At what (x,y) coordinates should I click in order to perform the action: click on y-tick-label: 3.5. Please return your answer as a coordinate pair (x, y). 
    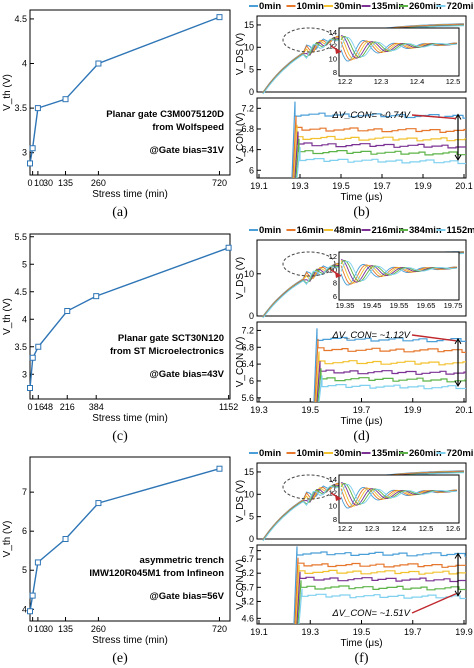
    Looking at the image, I should click on (20, 108).